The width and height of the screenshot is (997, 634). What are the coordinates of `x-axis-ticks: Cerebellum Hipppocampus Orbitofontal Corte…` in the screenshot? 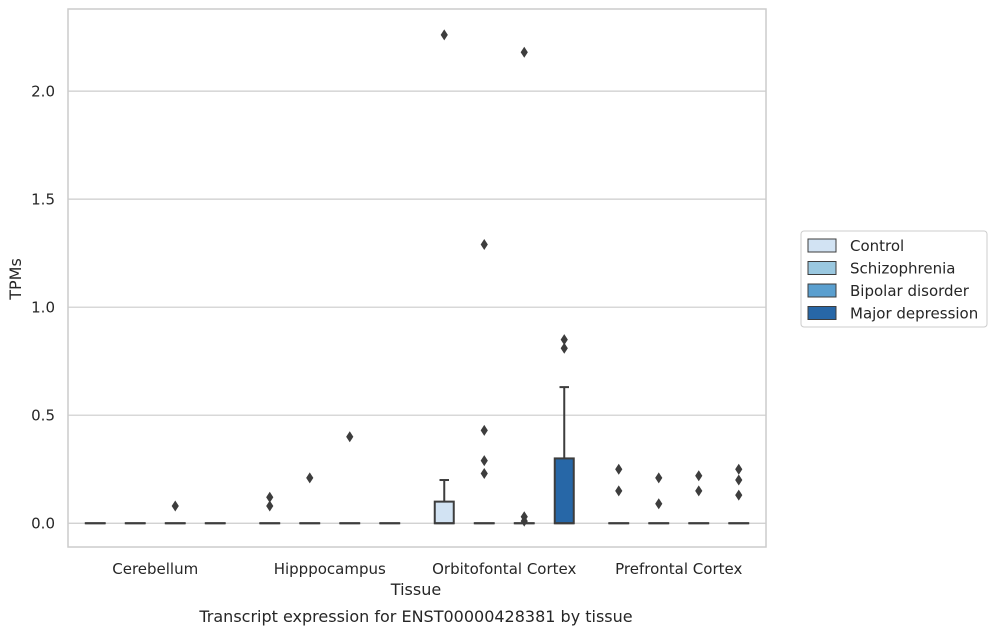 It's located at (427, 569).